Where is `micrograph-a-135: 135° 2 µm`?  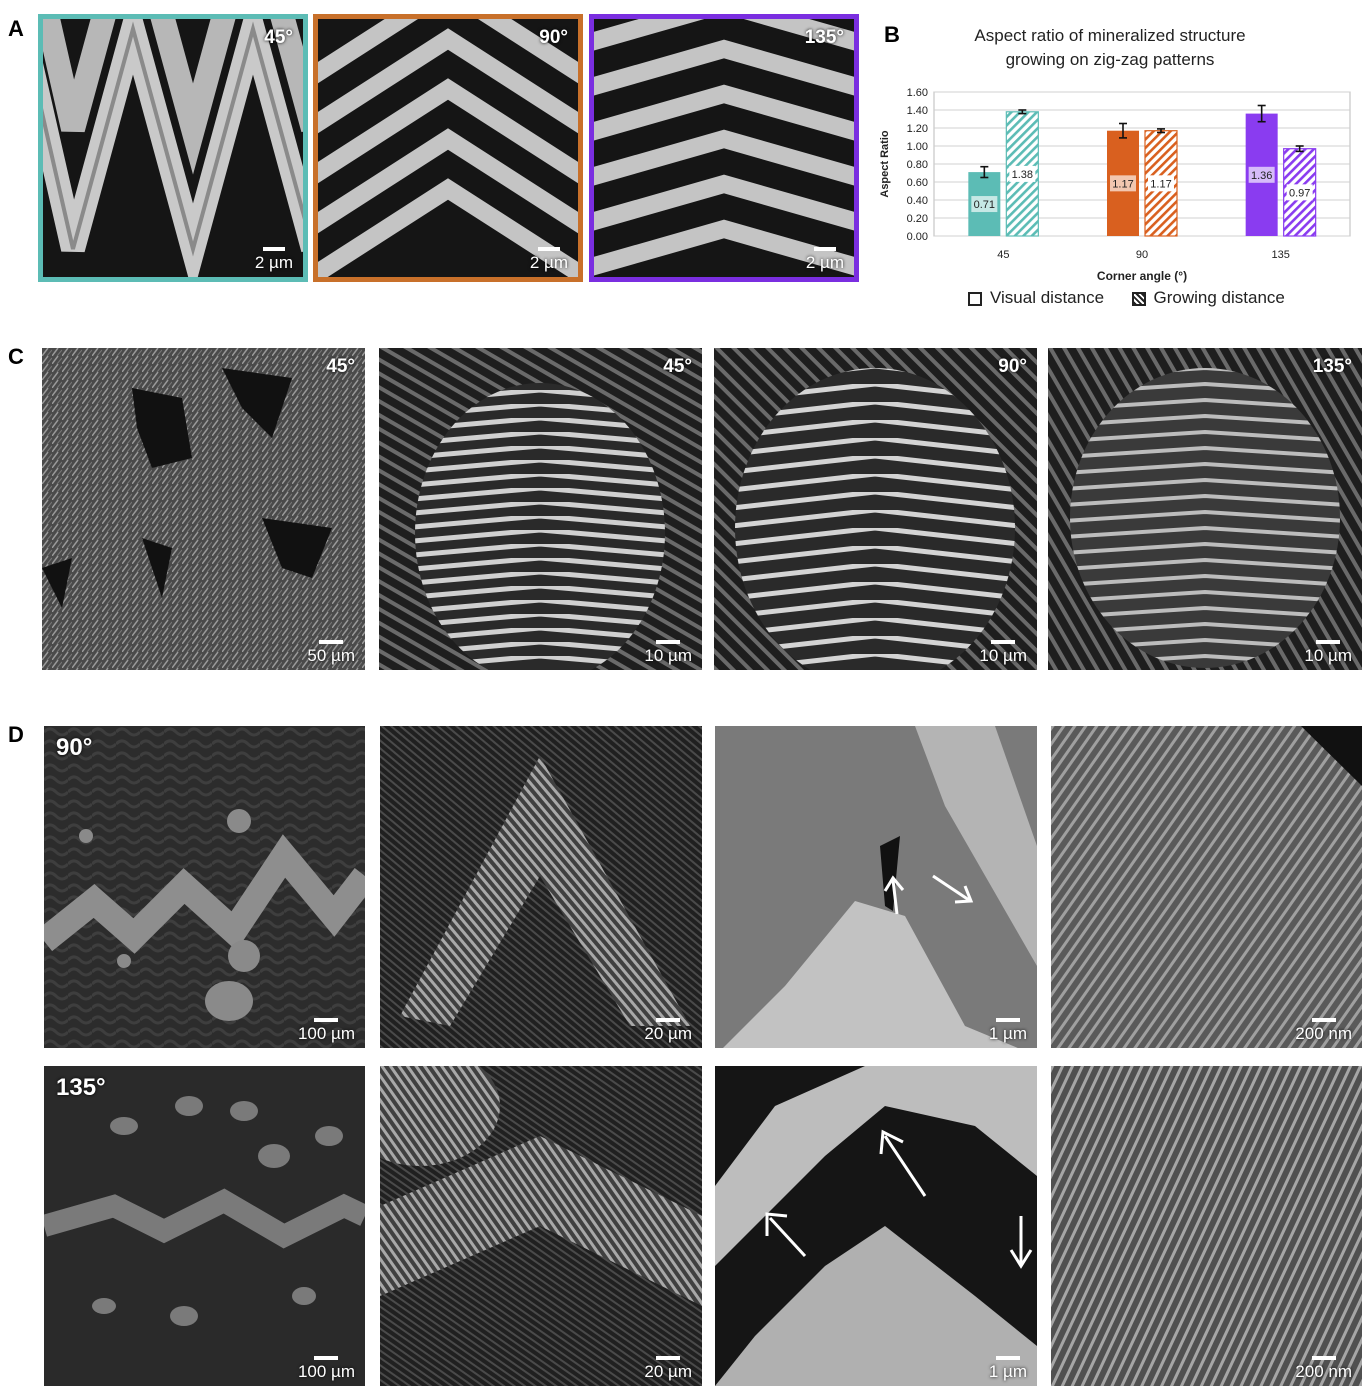 micrograph-a-135: 135° 2 µm is located at coordinates (724, 148).